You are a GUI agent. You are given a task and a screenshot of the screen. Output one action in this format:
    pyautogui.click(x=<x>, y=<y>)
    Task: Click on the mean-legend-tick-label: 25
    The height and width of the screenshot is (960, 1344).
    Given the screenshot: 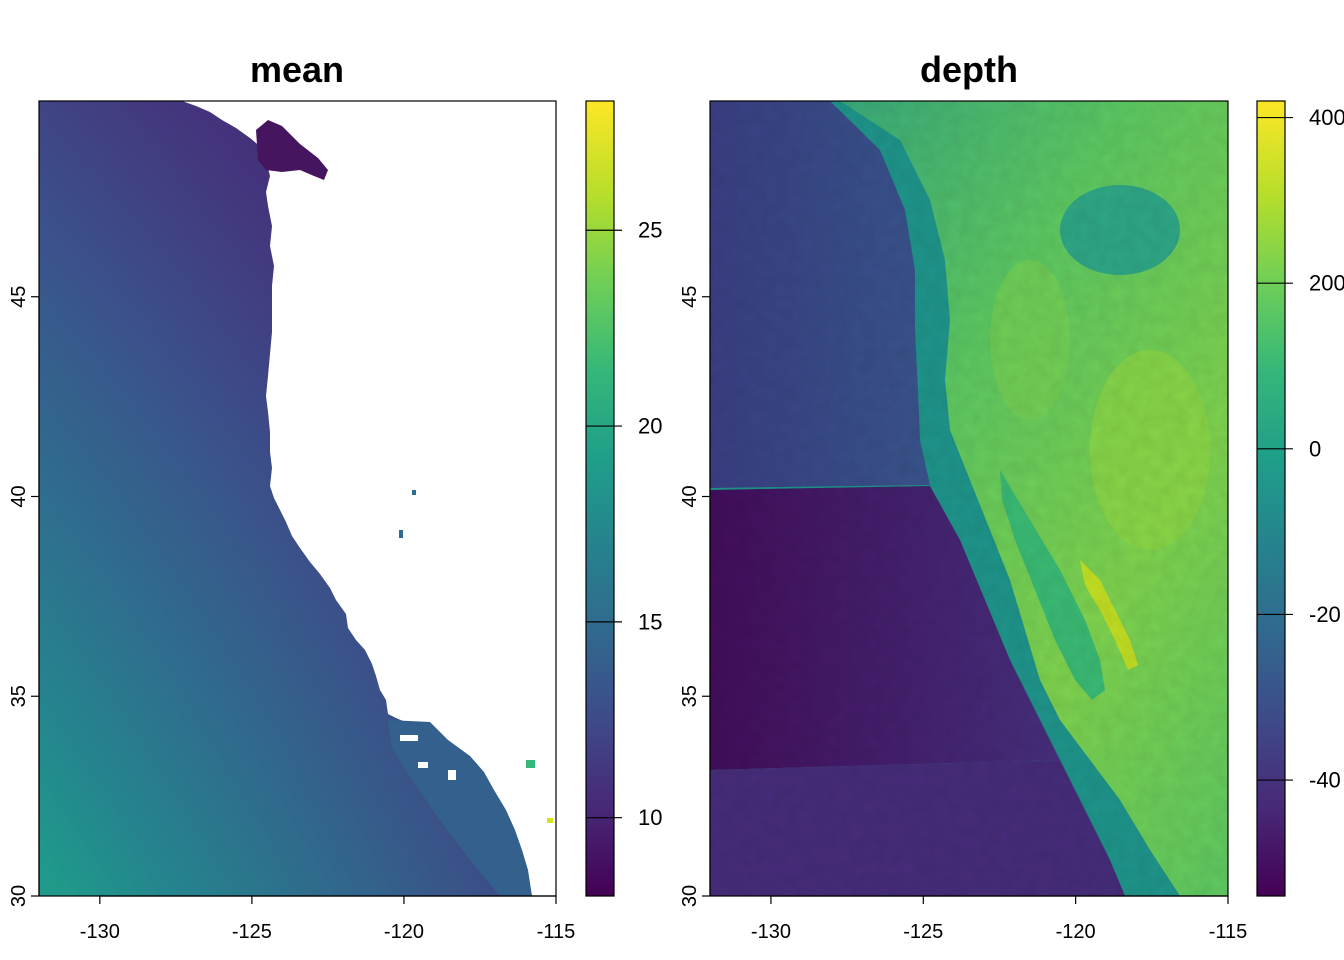 What is the action you would take?
    pyautogui.click(x=650, y=230)
    